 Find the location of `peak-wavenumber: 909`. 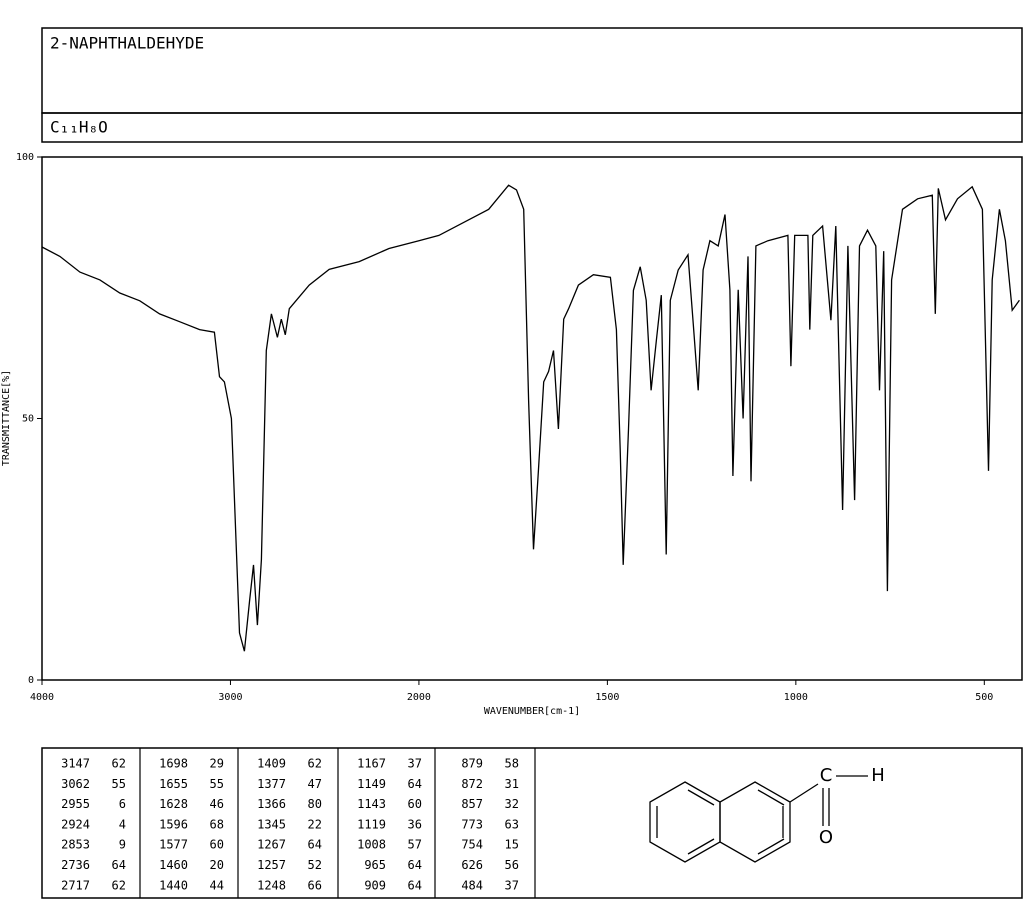

peak-wavenumber: 909 is located at coordinates (375, 885).